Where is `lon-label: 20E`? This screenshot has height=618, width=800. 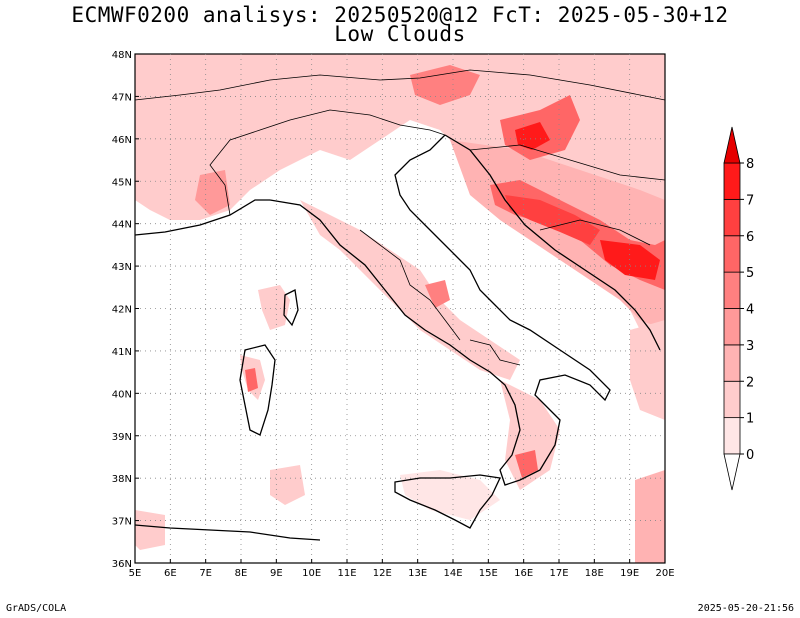
lon-label: 20E is located at coordinates (664, 573).